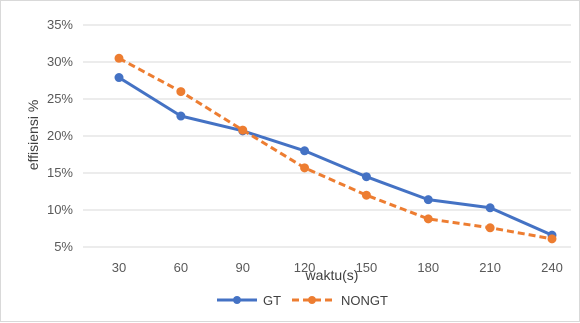 The image size is (580, 323). What do you see at coordinates (552, 267) in the screenshot?
I see `x-tick-label: 240` at bounding box center [552, 267].